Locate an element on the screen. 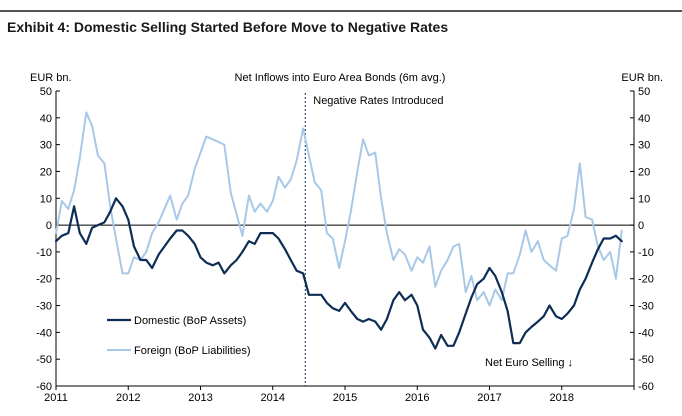 Image resolution: width=682 pixels, height=416 pixels. x-tick-label: 2016 is located at coordinates (417, 398).